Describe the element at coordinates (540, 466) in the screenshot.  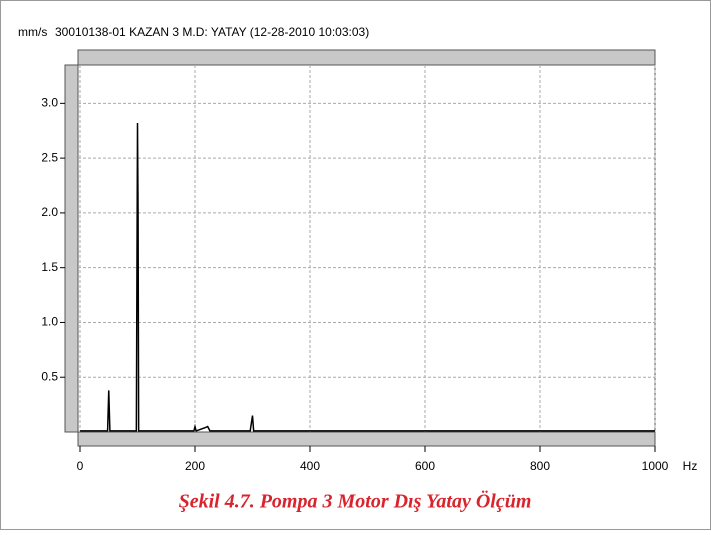
I see `x-tick-label: 800` at that location.